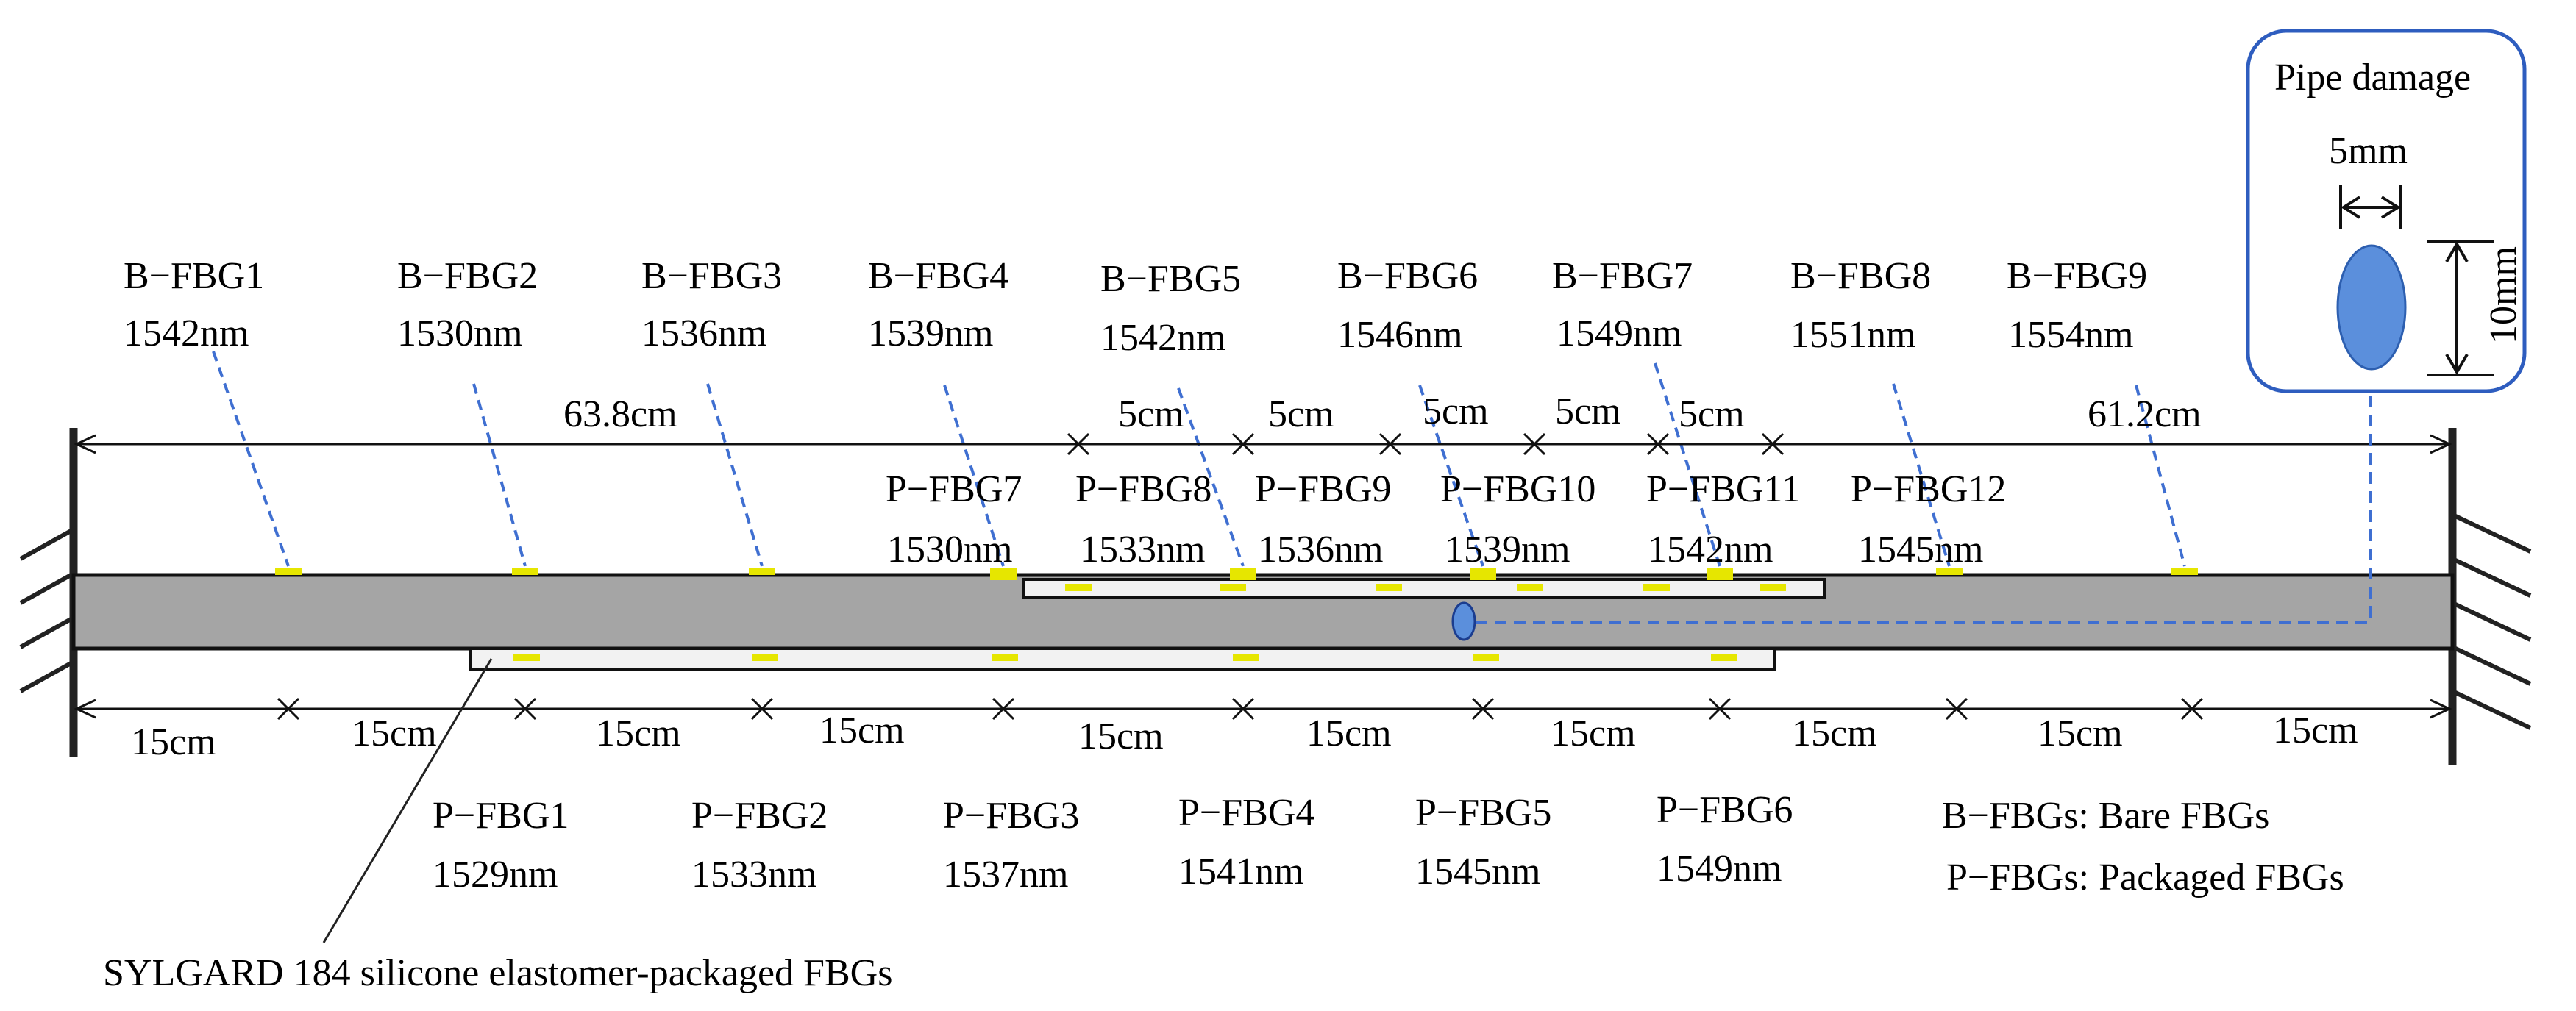  I want to click on package-pointer-line, so click(407, 800).